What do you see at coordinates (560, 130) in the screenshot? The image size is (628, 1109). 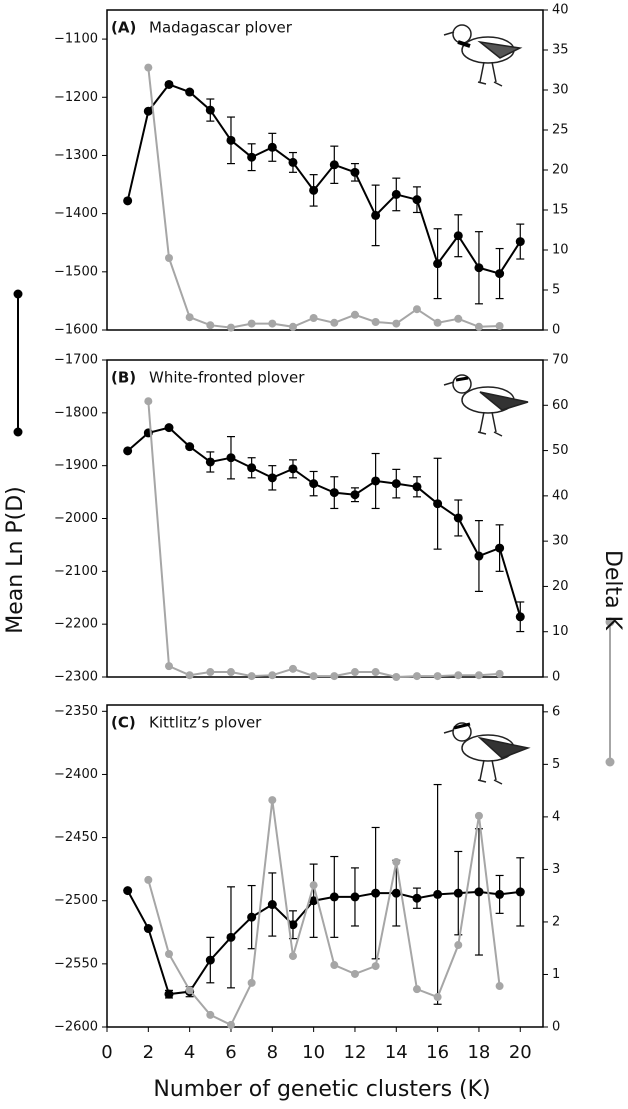 I see `y2-tick-label: 25` at bounding box center [560, 130].